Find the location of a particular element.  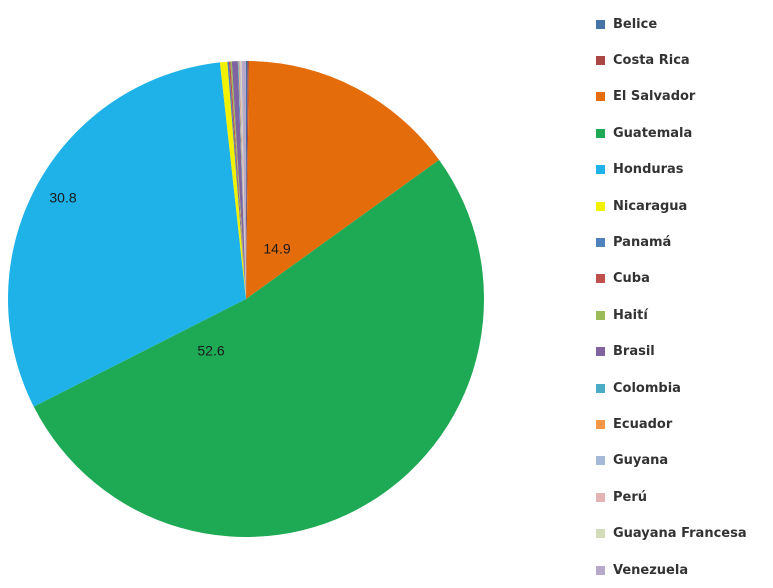

legend-label: Panamá is located at coordinates (642, 243).